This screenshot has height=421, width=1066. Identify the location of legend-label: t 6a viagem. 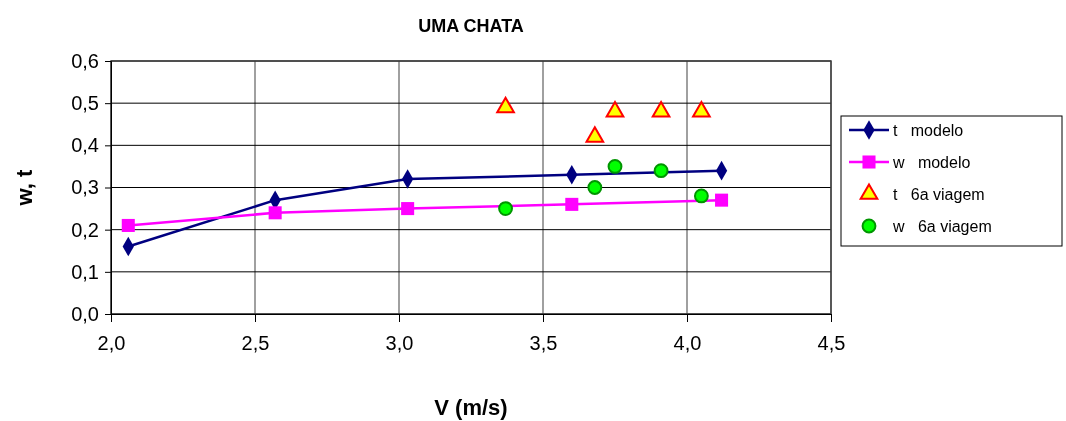
(939, 194).